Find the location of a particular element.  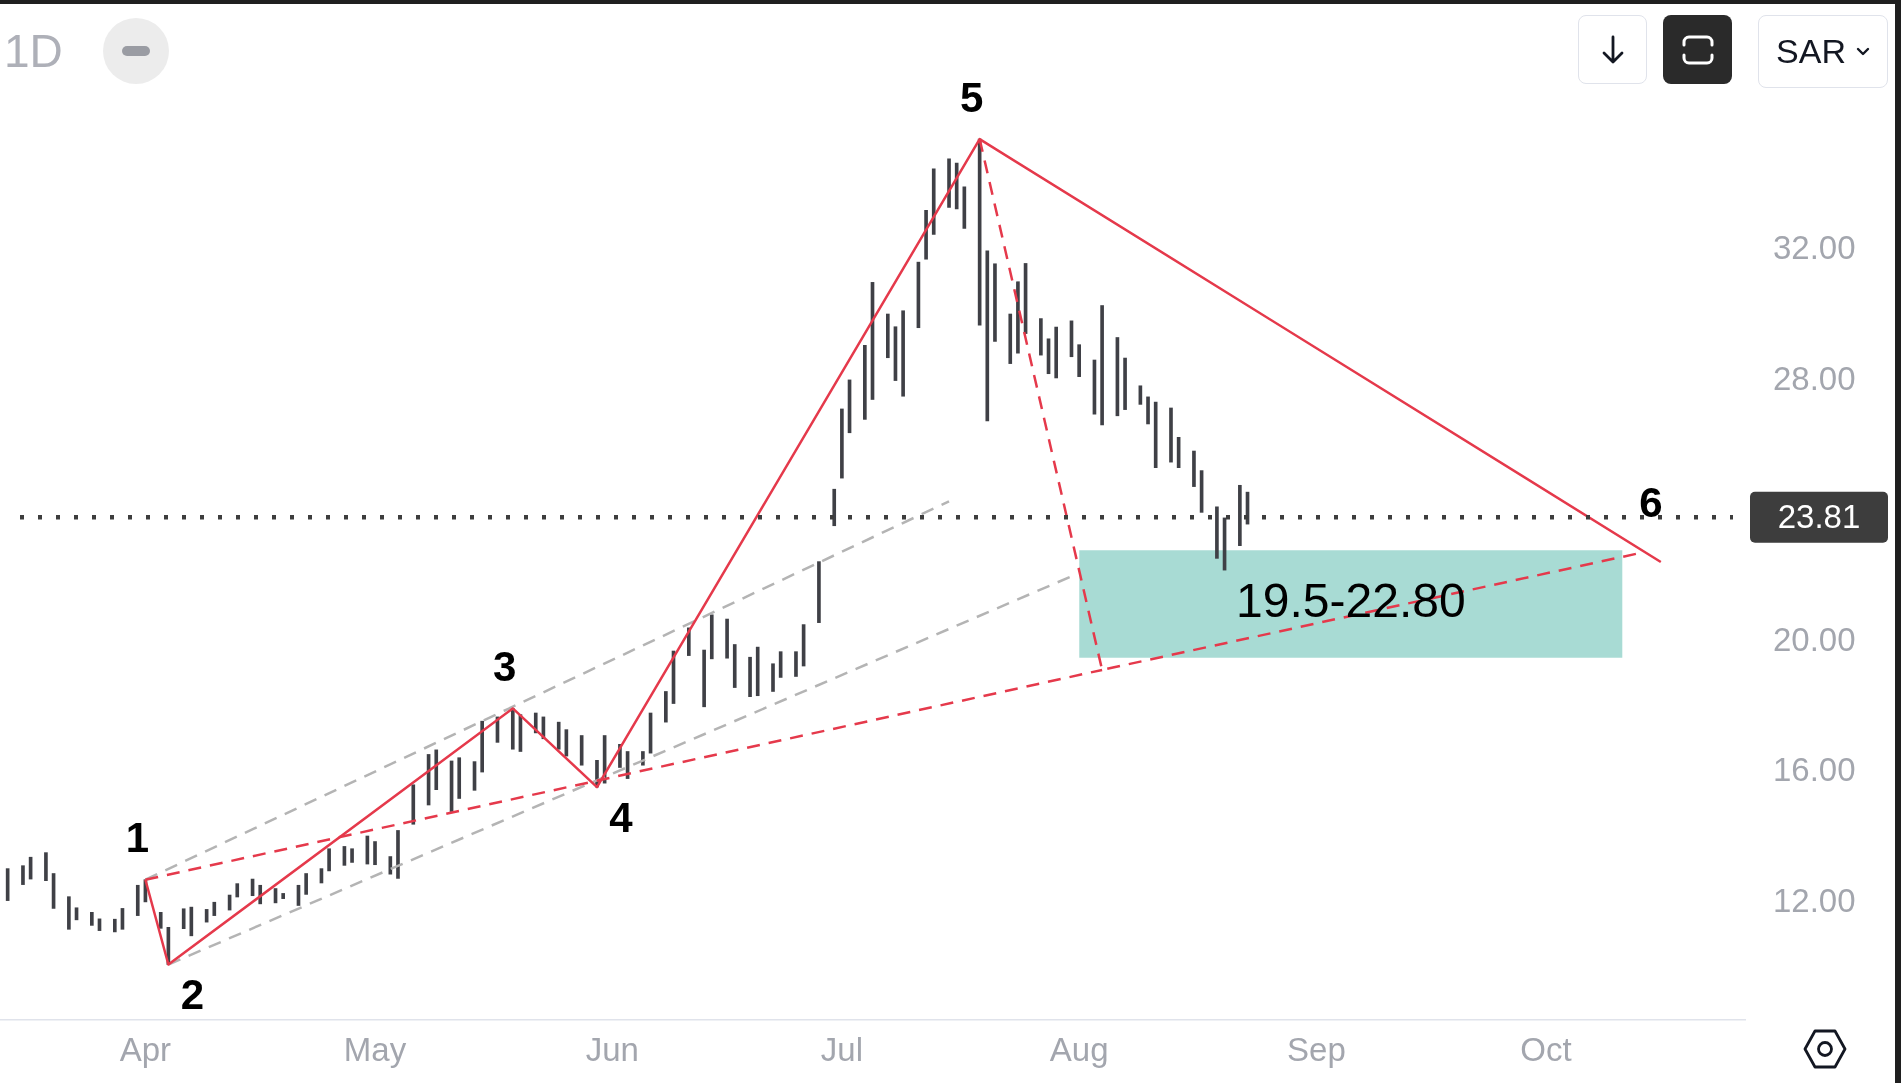

ref-line-label: 23.81 is located at coordinates (1819, 517).